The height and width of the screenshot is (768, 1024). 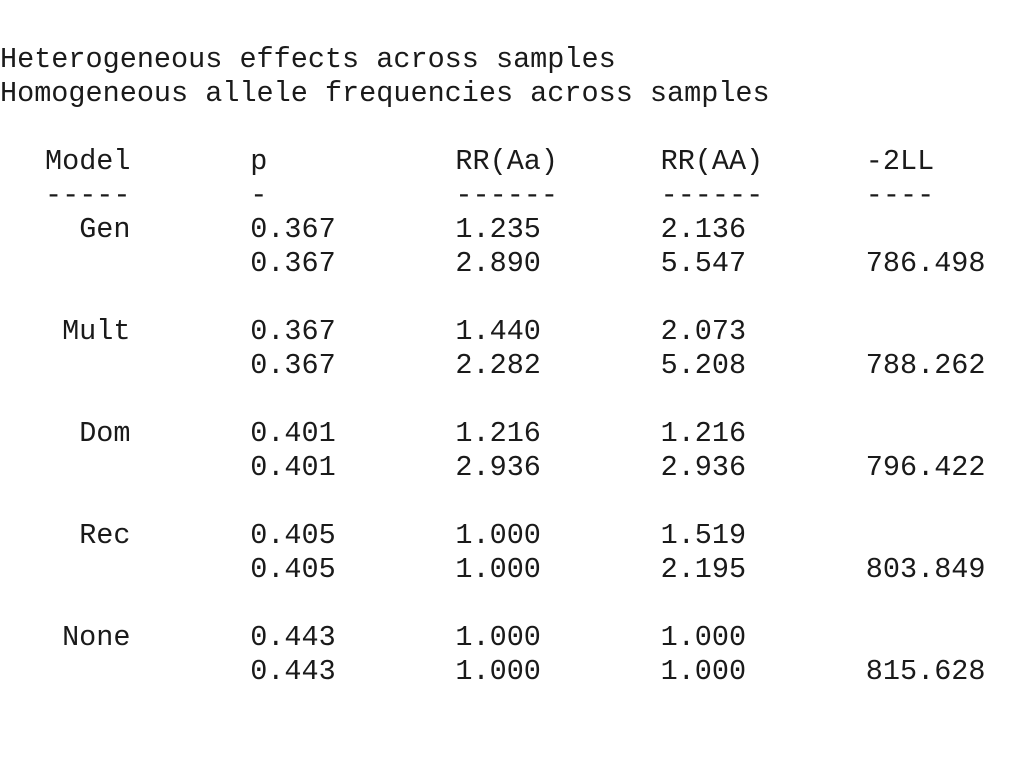 What do you see at coordinates (105, 433) in the screenshot?
I see `model-name: Dom` at bounding box center [105, 433].